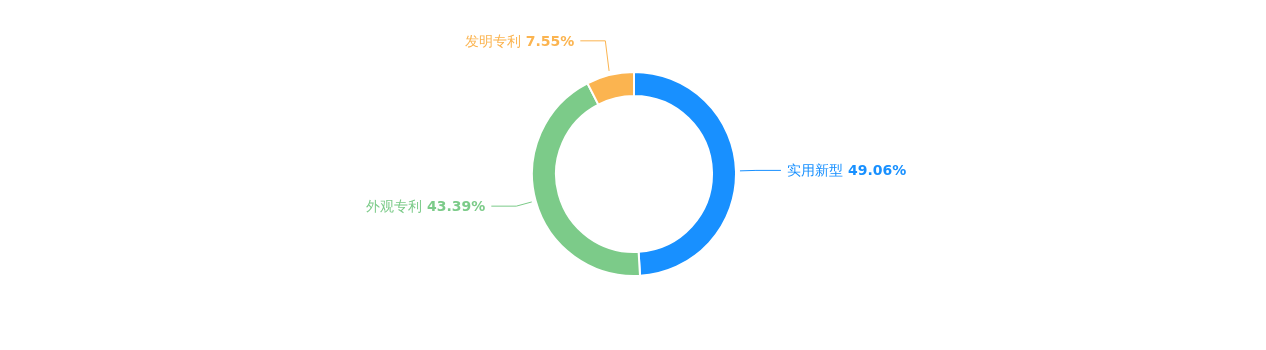 The width and height of the screenshot is (1266, 350). What do you see at coordinates (877, 170) in the screenshot?
I see `data-label: 49.06%` at bounding box center [877, 170].